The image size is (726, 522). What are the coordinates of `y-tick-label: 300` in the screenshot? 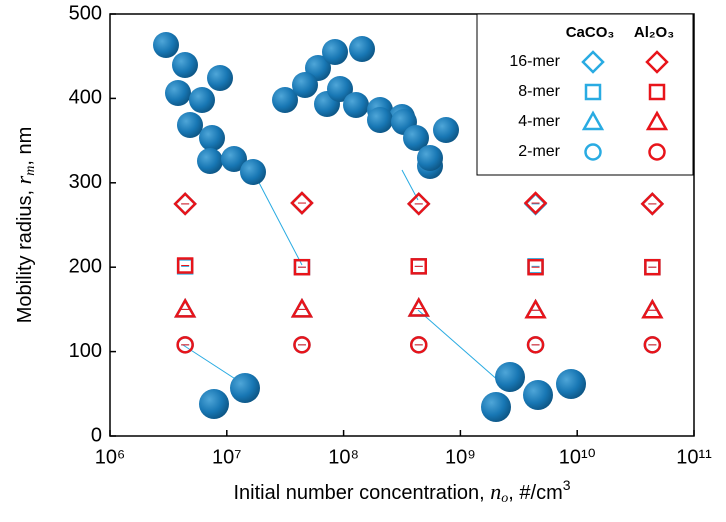 It's located at (85, 182).